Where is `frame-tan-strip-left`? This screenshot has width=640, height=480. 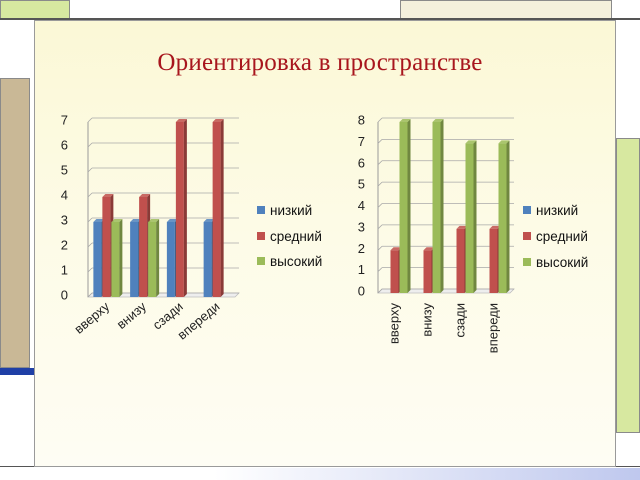 frame-tan-strip-left is located at coordinates (15, 223).